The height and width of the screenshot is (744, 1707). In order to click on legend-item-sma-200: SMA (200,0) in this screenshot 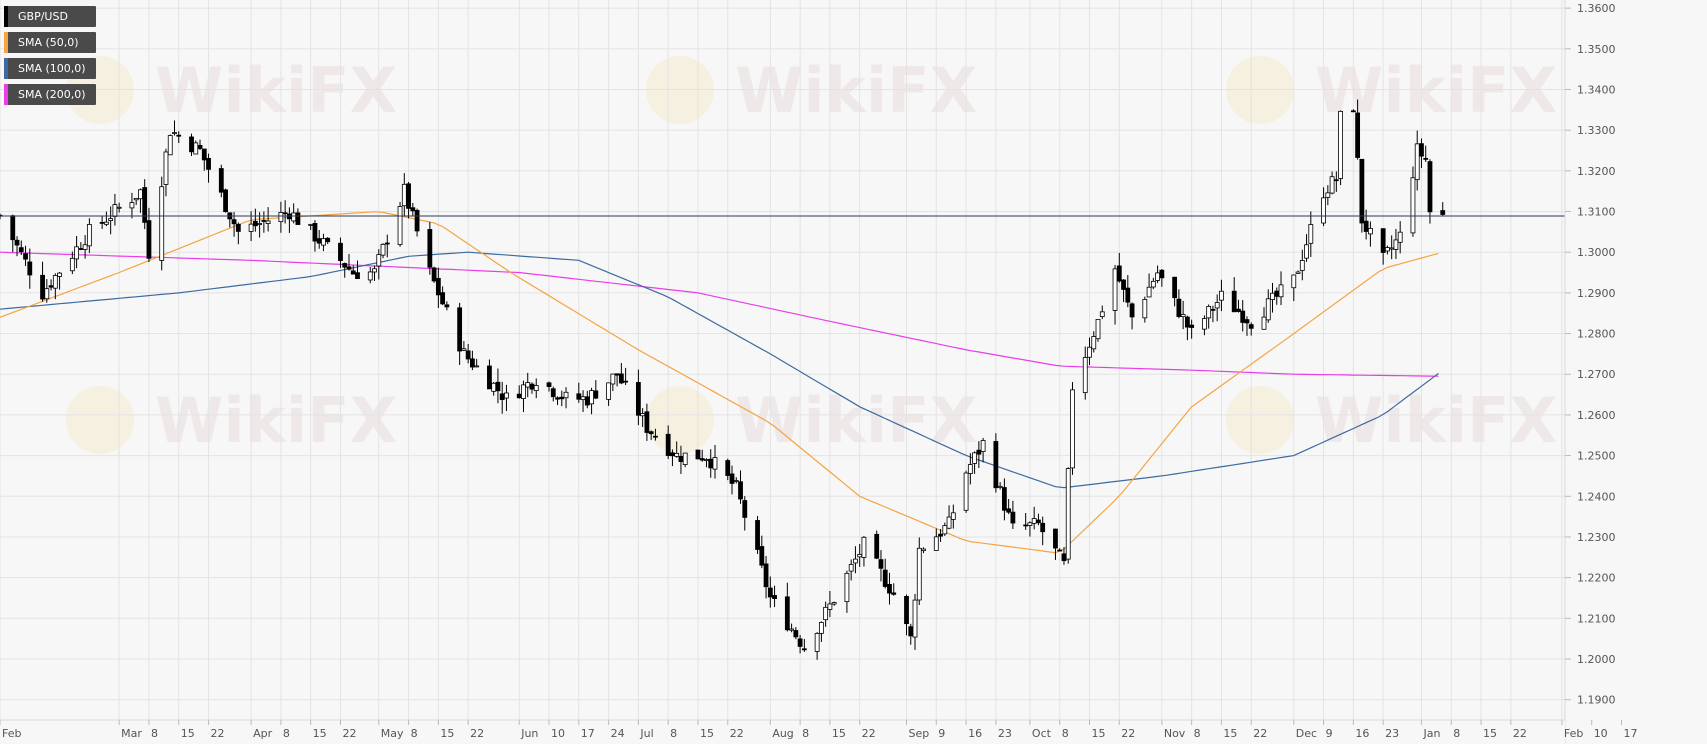, I will do `click(50, 94)`.